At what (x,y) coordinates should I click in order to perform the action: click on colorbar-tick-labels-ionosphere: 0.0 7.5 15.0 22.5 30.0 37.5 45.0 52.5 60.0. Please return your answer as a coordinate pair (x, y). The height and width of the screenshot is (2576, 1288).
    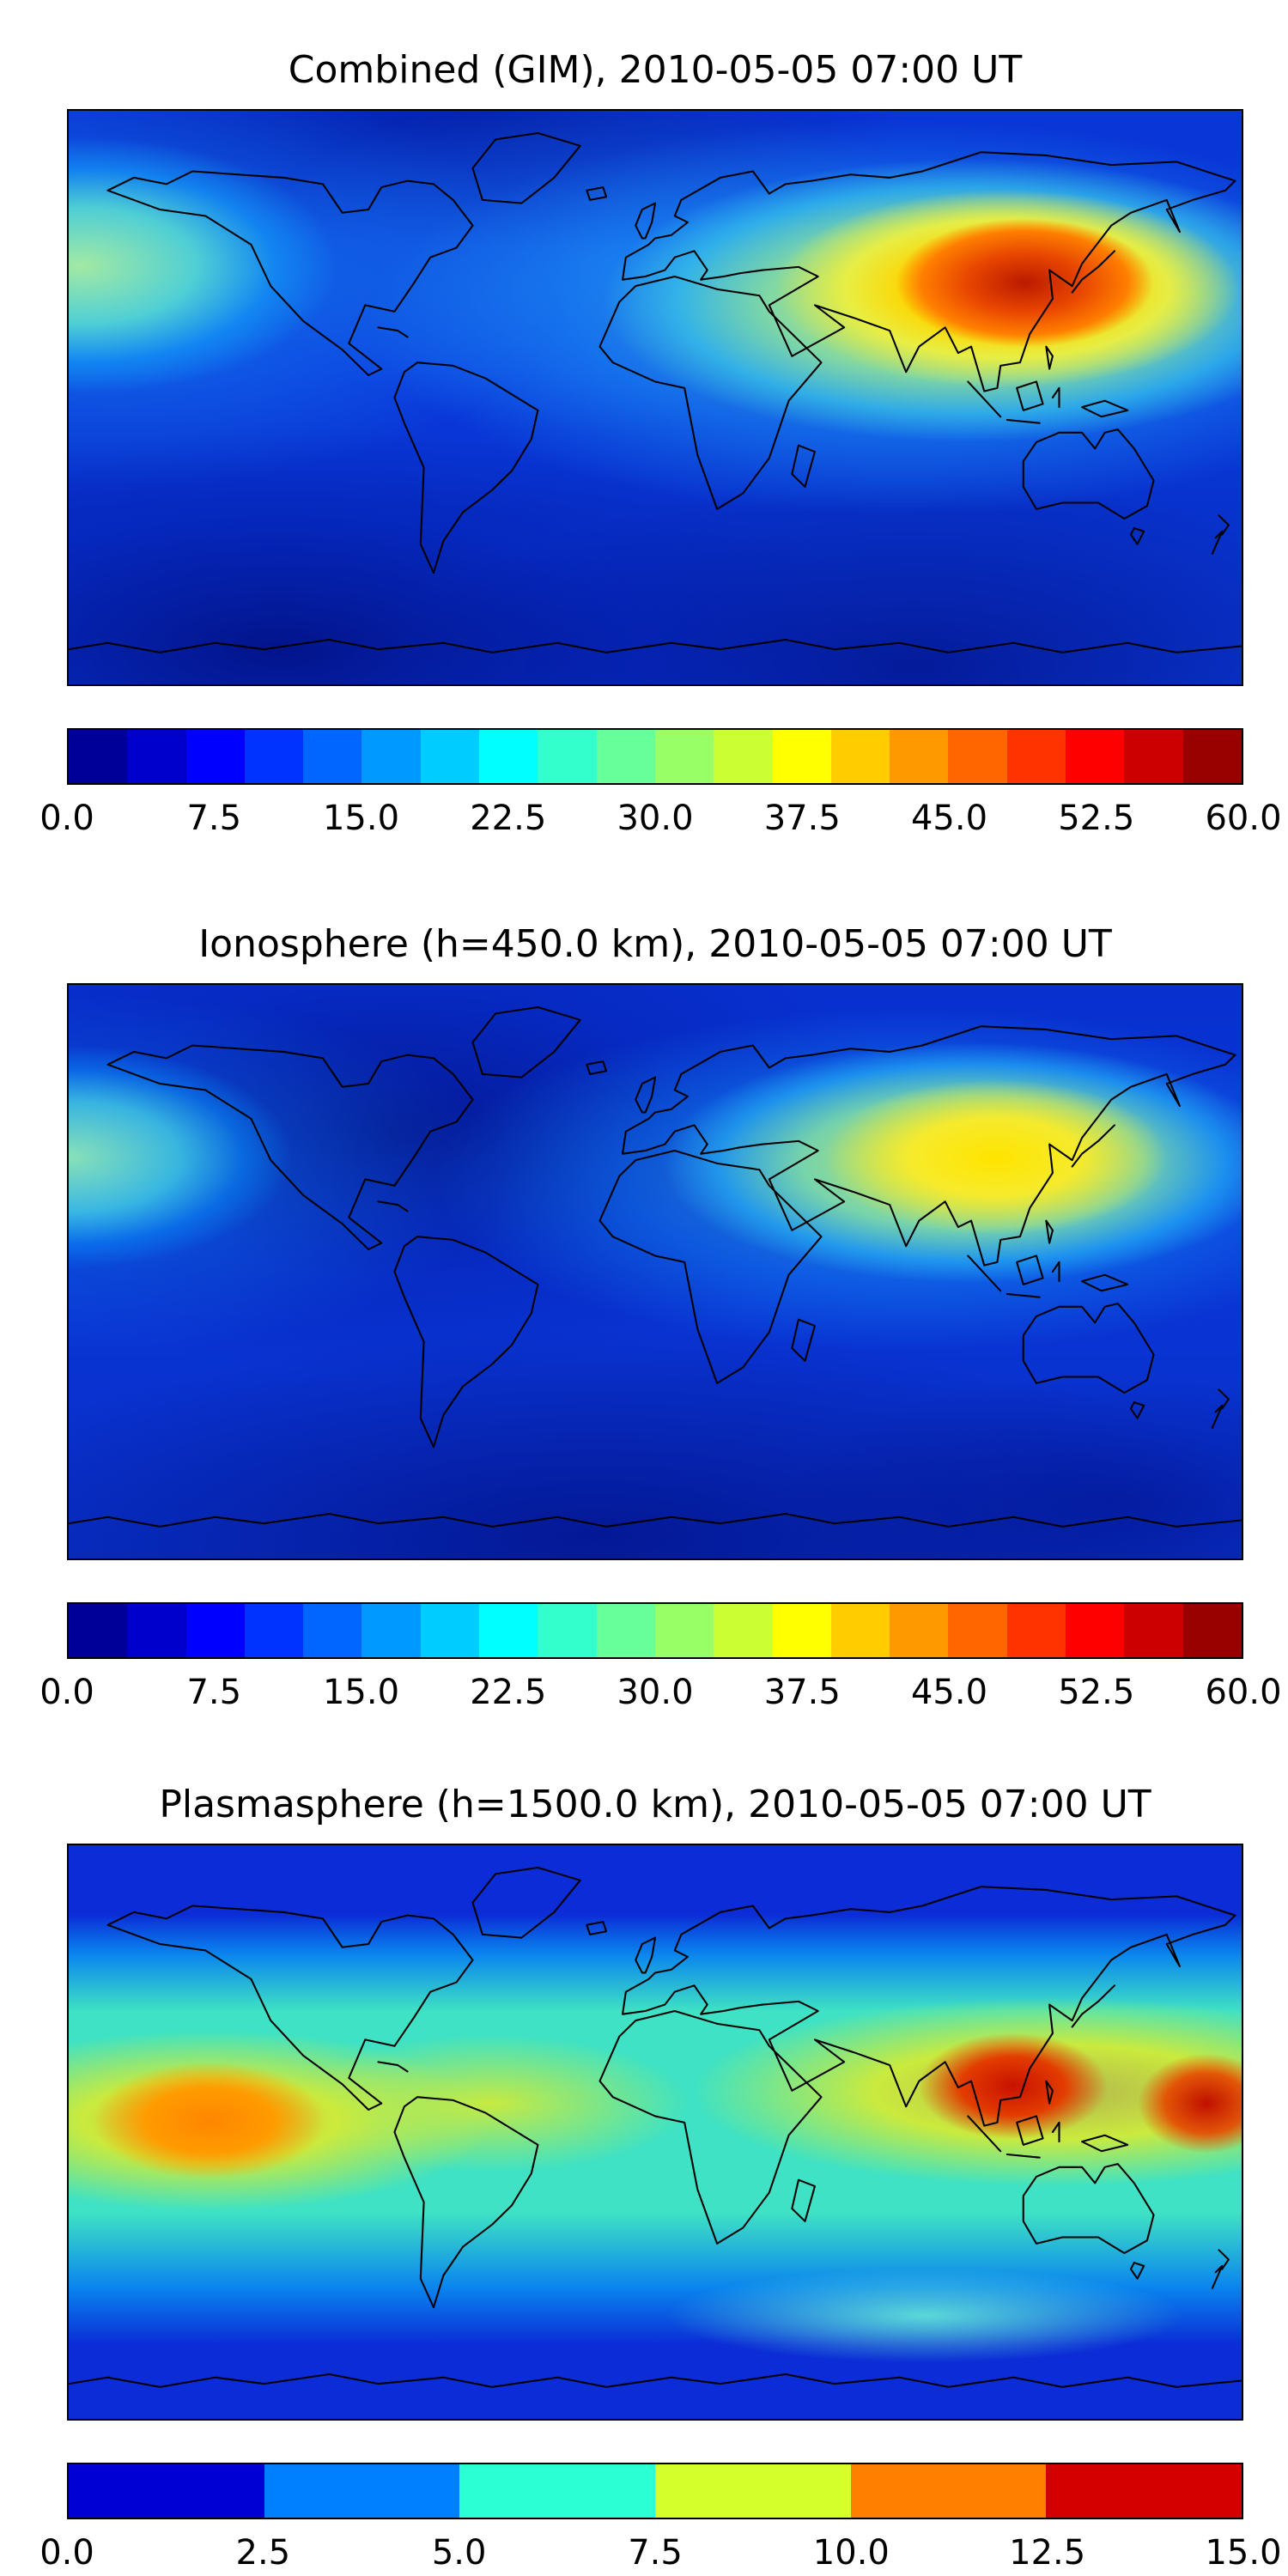
    Looking at the image, I should click on (660, 1694).